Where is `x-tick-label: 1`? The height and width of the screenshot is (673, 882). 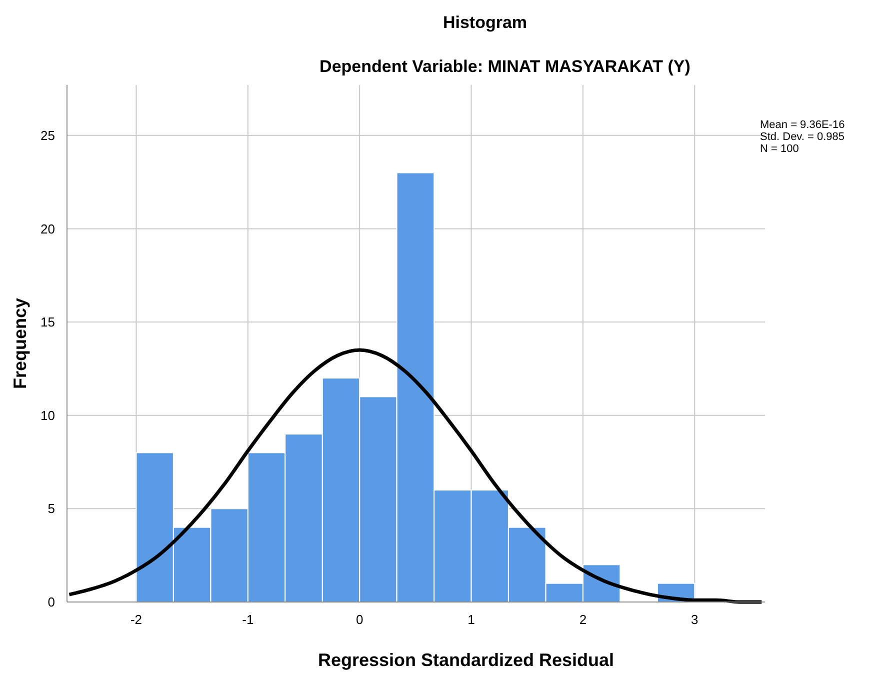 x-tick-label: 1 is located at coordinates (471, 619).